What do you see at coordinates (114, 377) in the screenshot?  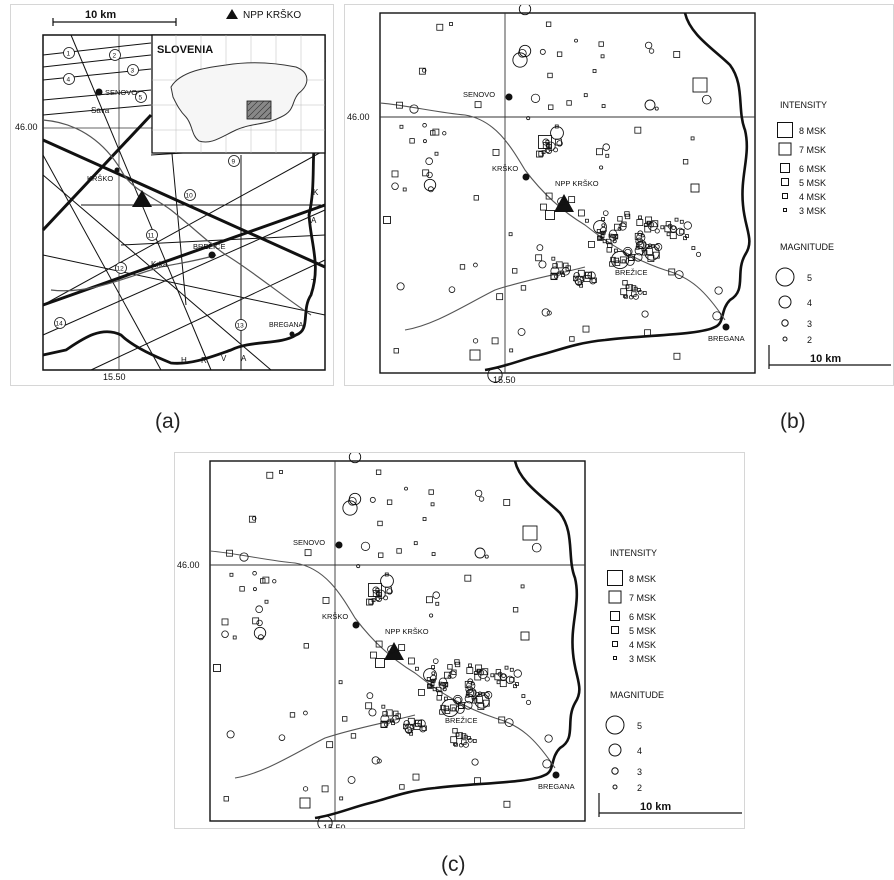 I see `longitude-label: 15.50` at bounding box center [114, 377].